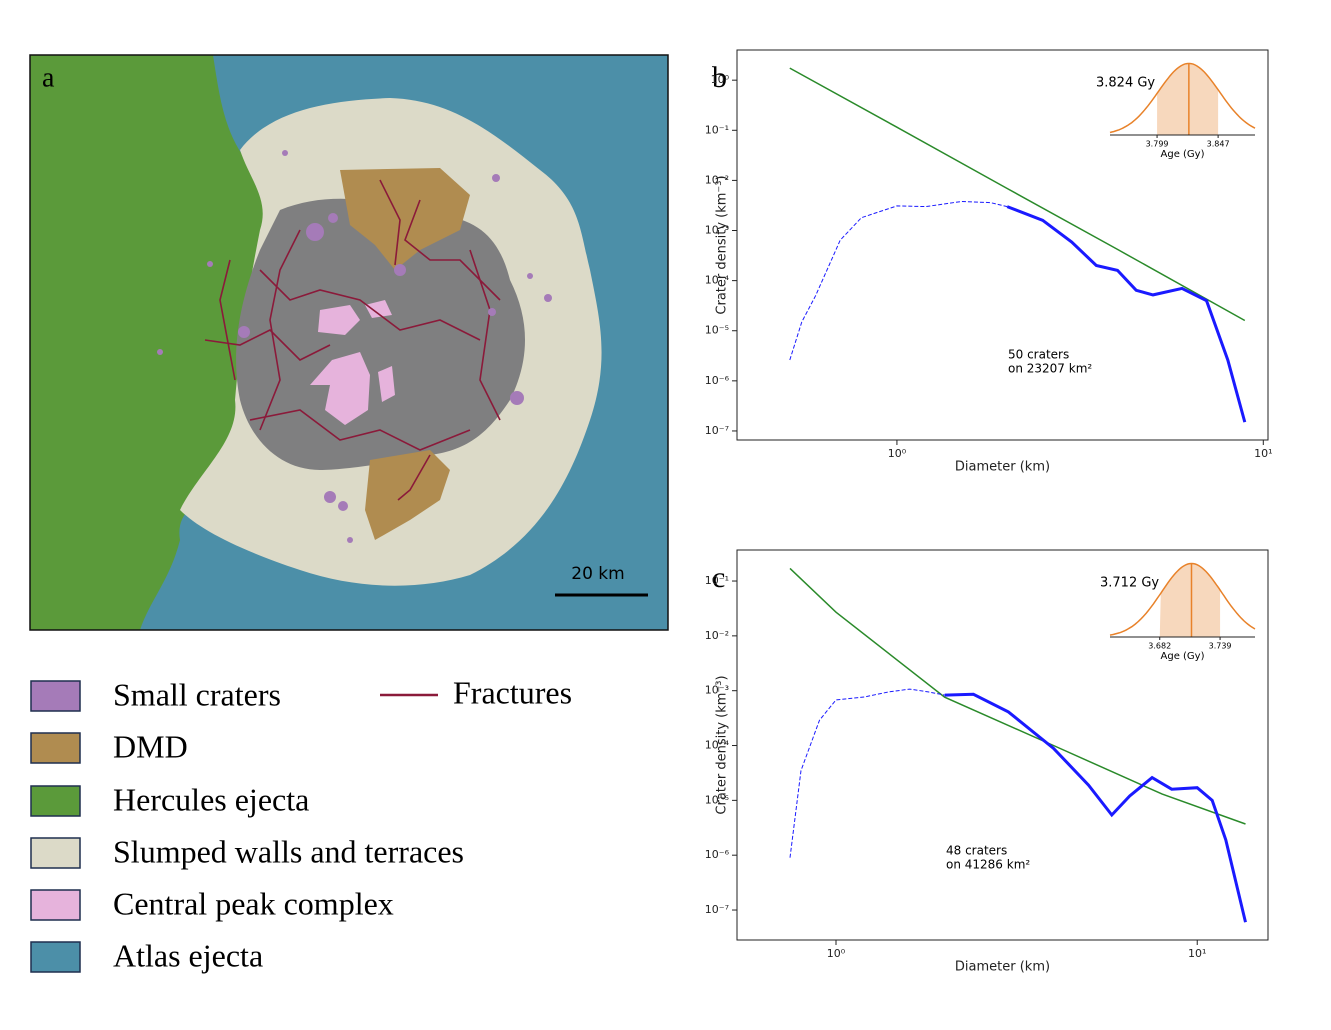 This screenshot has height=1030, width=1331. I want to click on crater-floor, so click(380, 334).